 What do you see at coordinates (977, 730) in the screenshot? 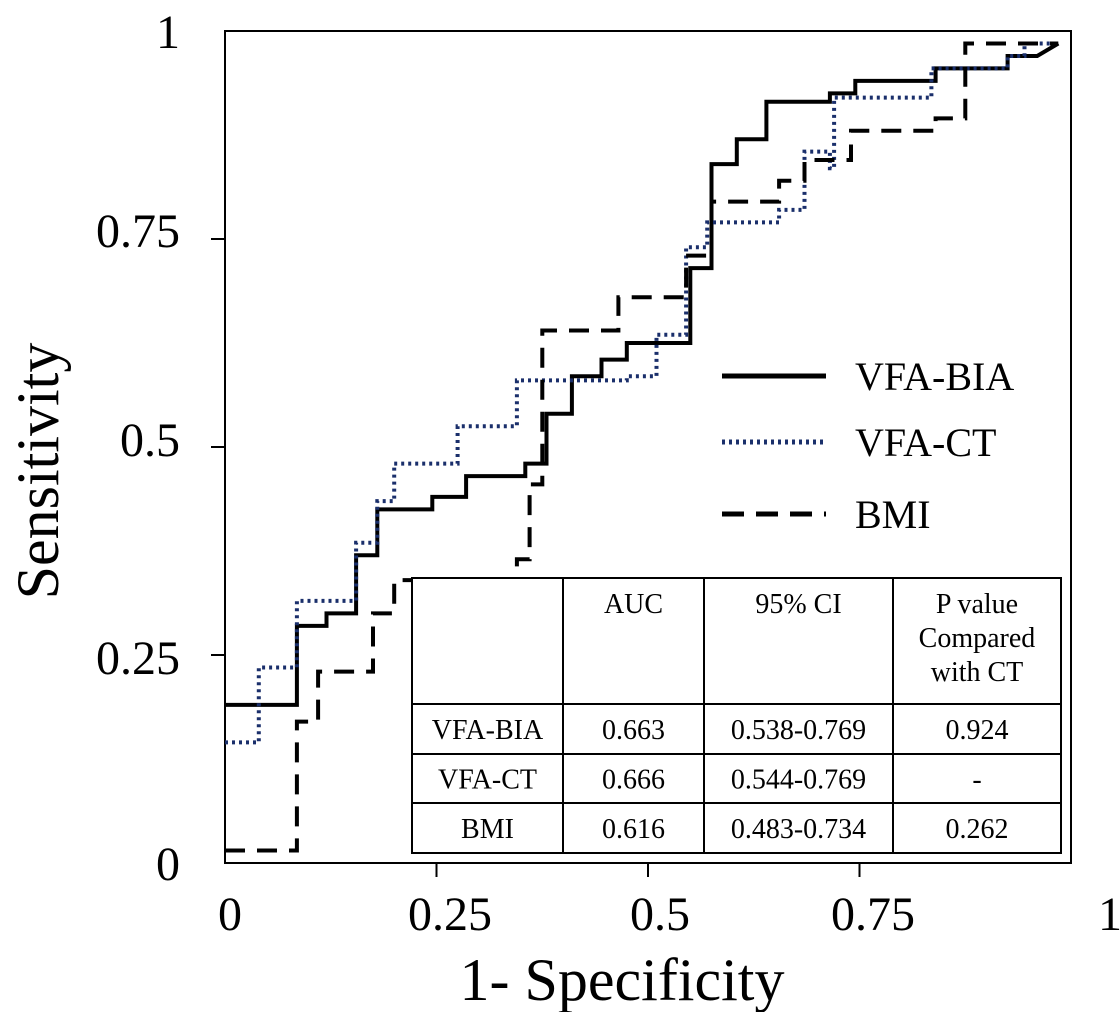
I see `table-cell: 0.924` at bounding box center [977, 730].